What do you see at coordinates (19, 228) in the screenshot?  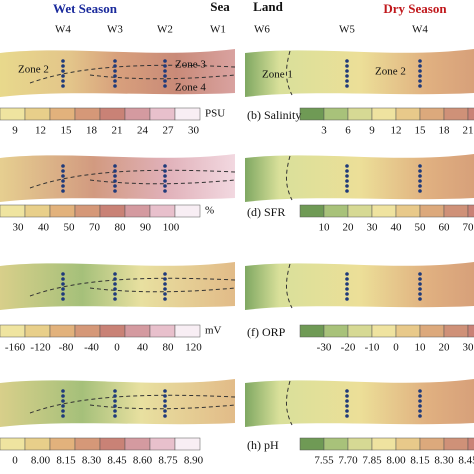 I see `colorbar-tick-label: 30` at bounding box center [19, 228].